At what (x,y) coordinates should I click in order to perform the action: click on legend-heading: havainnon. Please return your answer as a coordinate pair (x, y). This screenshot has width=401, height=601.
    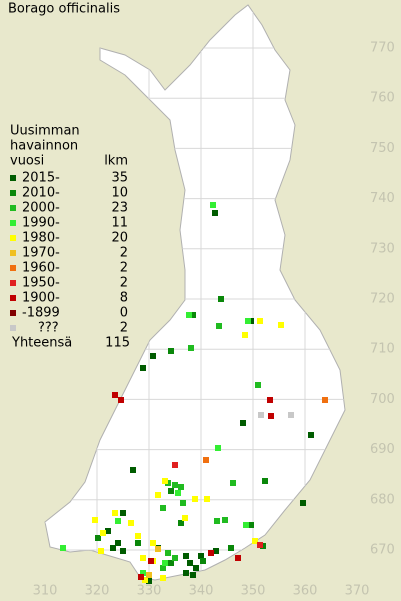
    Looking at the image, I should click on (44, 146).